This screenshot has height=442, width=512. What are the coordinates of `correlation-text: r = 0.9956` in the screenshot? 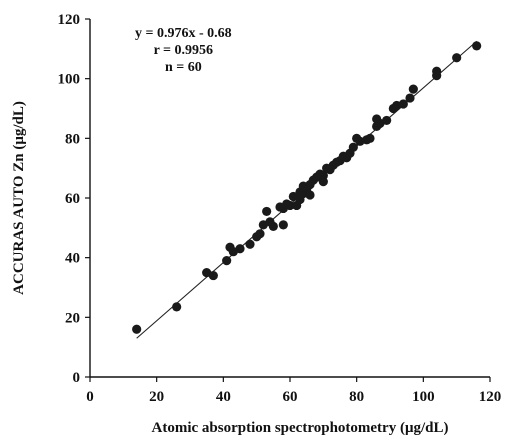 It's located at (183, 50).